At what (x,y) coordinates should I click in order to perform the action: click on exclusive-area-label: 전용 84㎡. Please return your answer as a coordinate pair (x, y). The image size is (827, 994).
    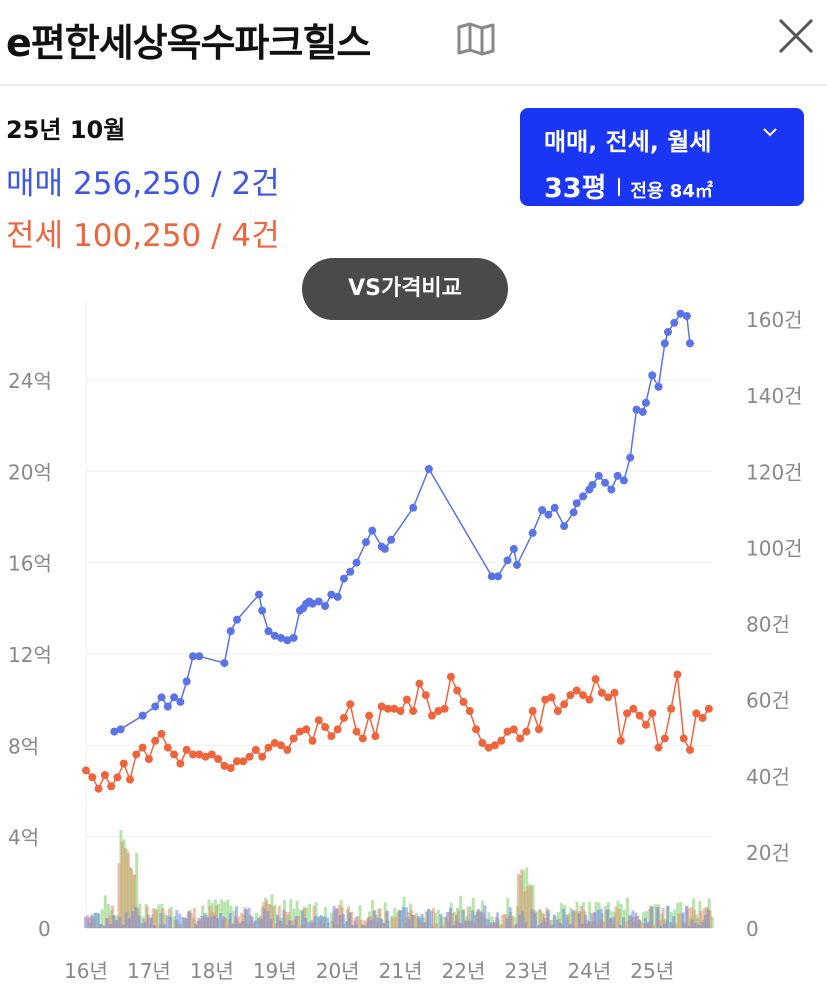
    Looking at the image, I should click on (671, 191).